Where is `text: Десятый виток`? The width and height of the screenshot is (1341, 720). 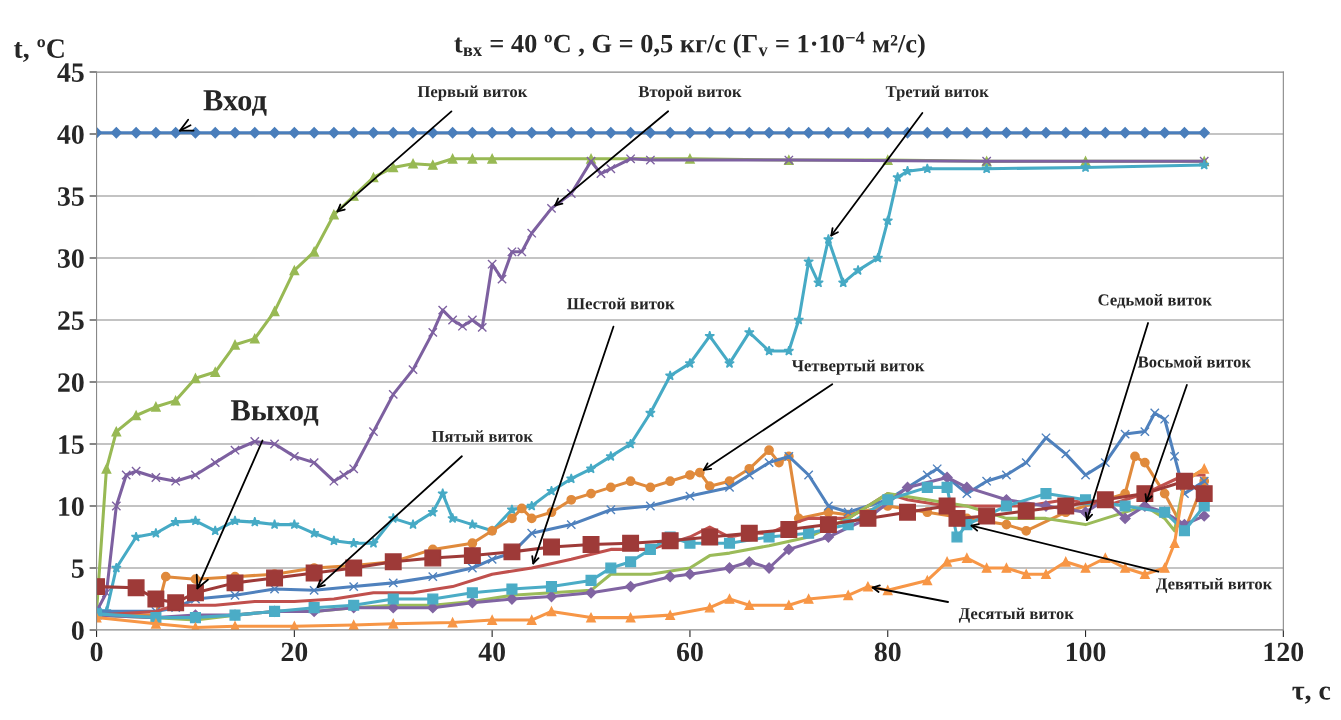 text: Десятый виток is located at coordinates (1016, 615).